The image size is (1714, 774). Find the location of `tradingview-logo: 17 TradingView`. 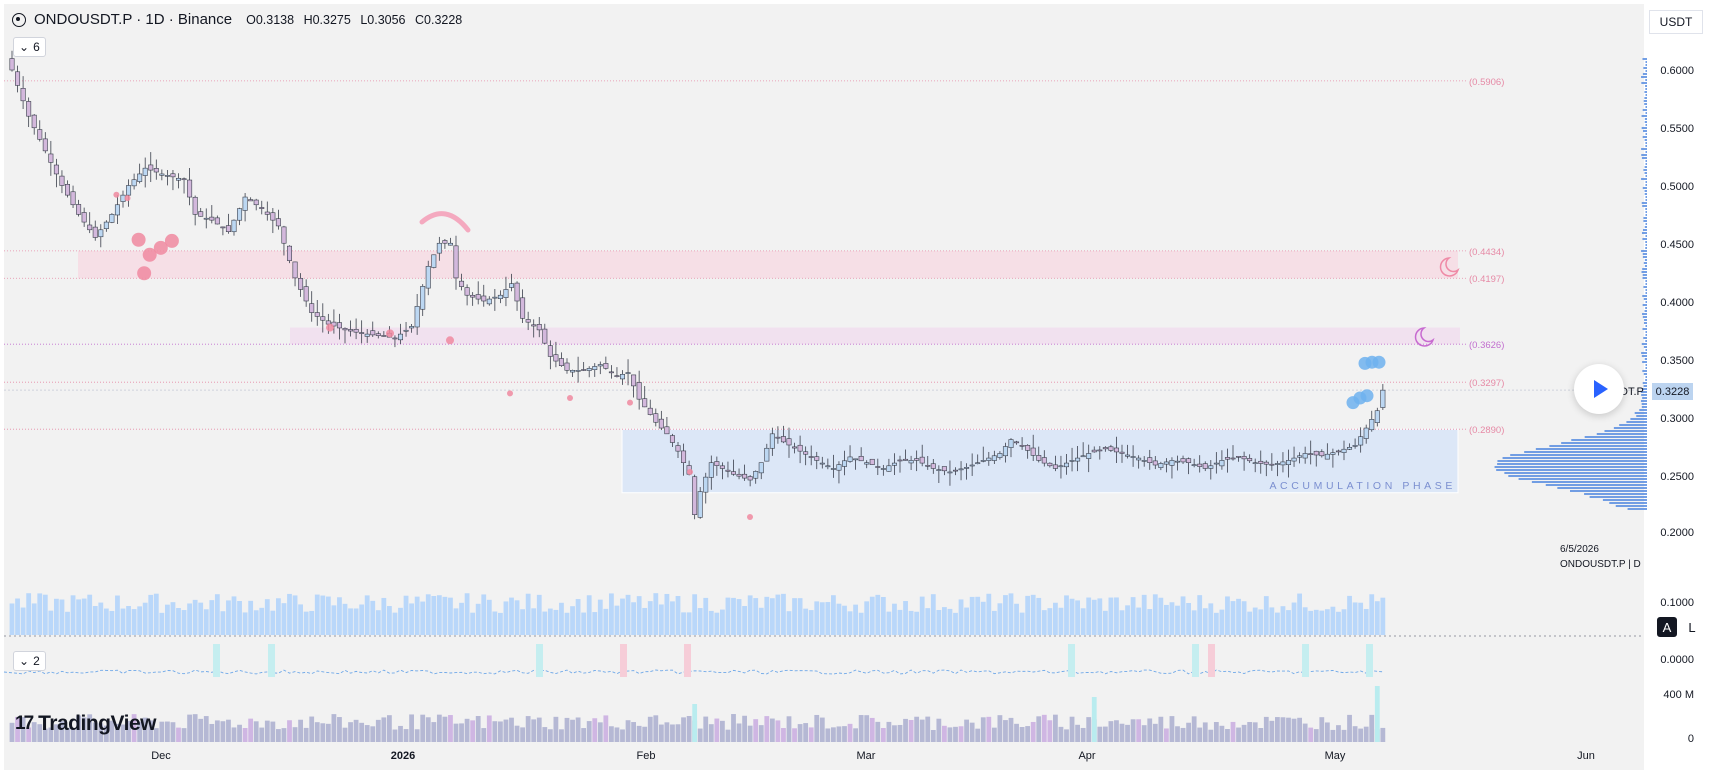

tradingview-logo: 17 TradingView is located at coordinates (85, 724).